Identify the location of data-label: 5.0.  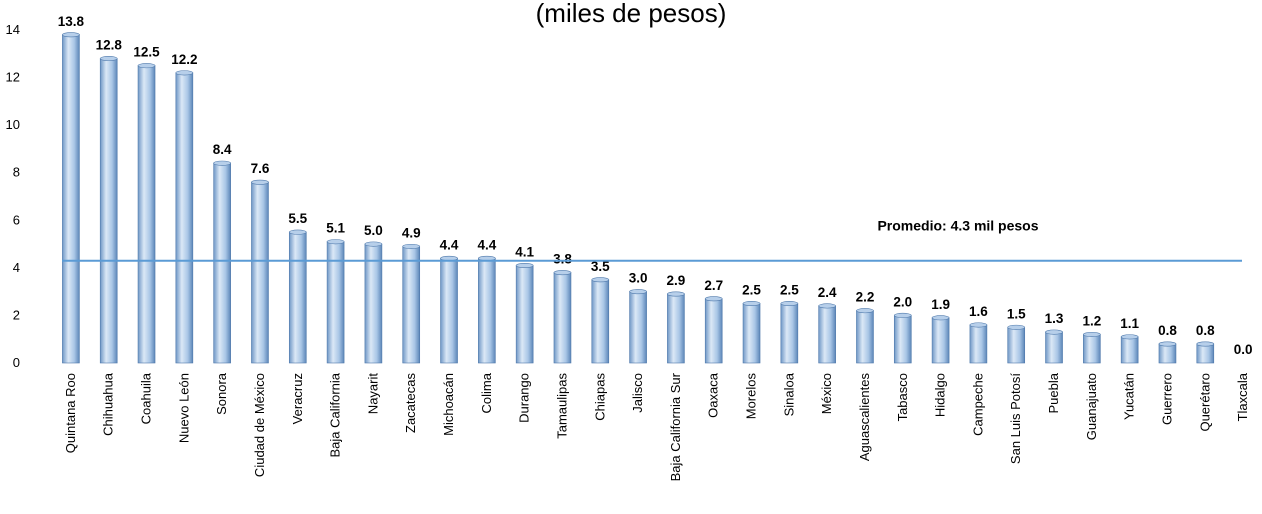
(373, 230).